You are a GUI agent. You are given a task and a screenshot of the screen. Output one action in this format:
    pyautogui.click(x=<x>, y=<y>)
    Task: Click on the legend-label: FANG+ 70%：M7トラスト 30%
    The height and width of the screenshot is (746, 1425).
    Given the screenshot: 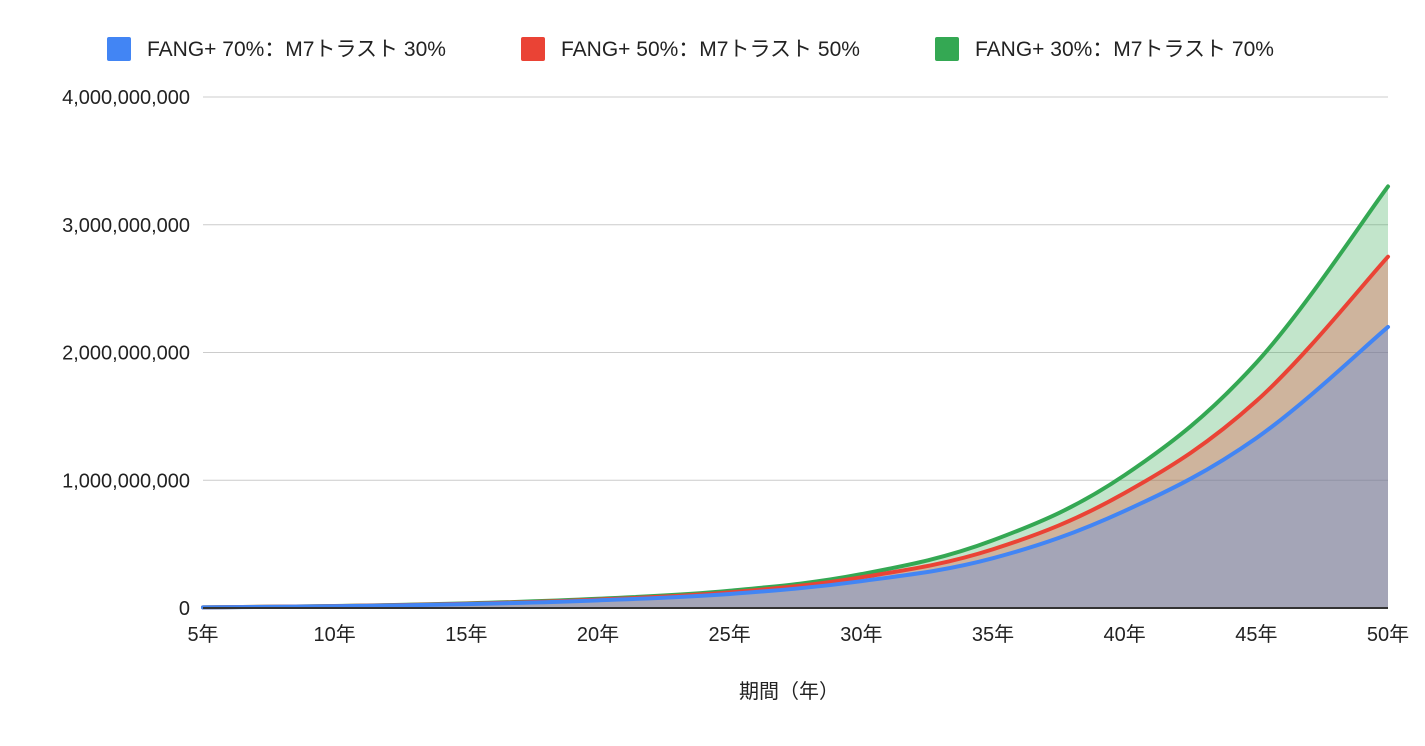 What is the action you would take?
    pyautogui.click(x=296, y=49)
    